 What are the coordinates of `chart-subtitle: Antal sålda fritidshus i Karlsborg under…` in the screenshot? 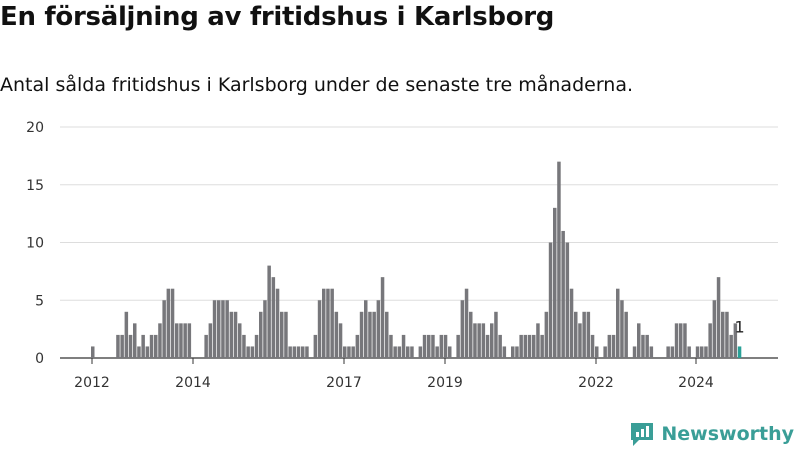 It's located at (317, 85).